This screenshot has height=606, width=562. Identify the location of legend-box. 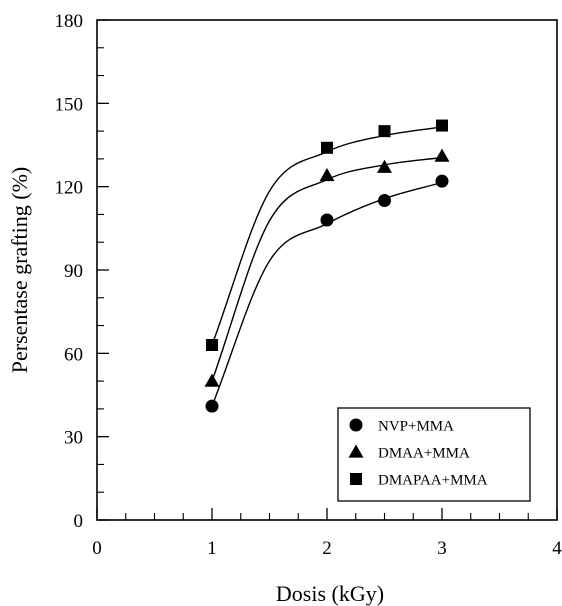
(434, 454).